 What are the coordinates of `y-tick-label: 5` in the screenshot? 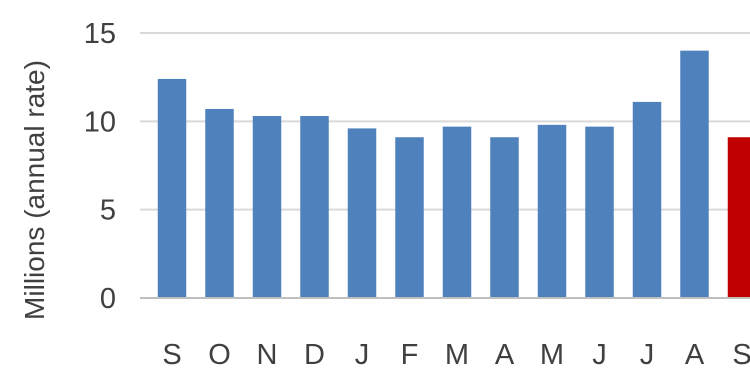 It's located at (108, 211).